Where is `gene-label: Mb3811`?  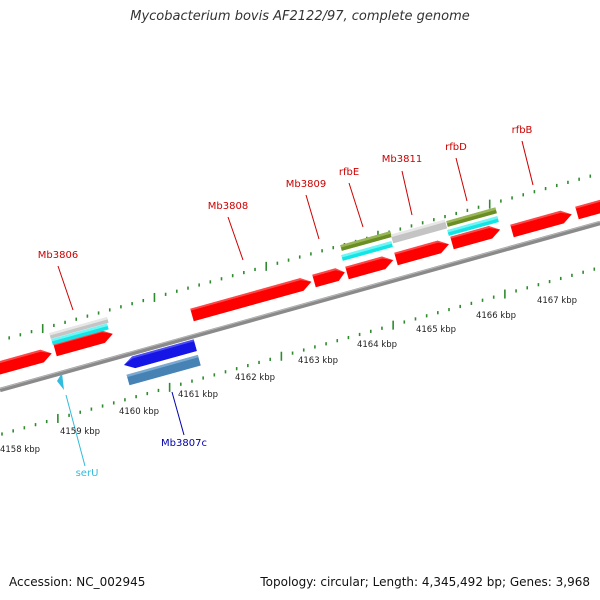 gene-label: Mb3811 is located at coordinates (402, 159).